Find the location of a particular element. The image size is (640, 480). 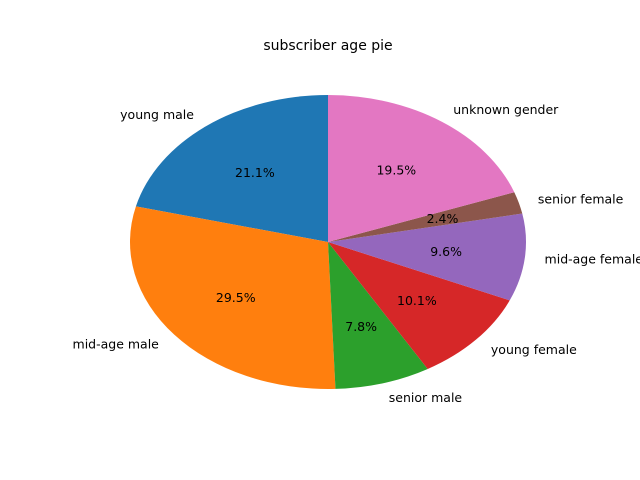

chart-title: subscriber age pie is located at coordinates (327, 46).